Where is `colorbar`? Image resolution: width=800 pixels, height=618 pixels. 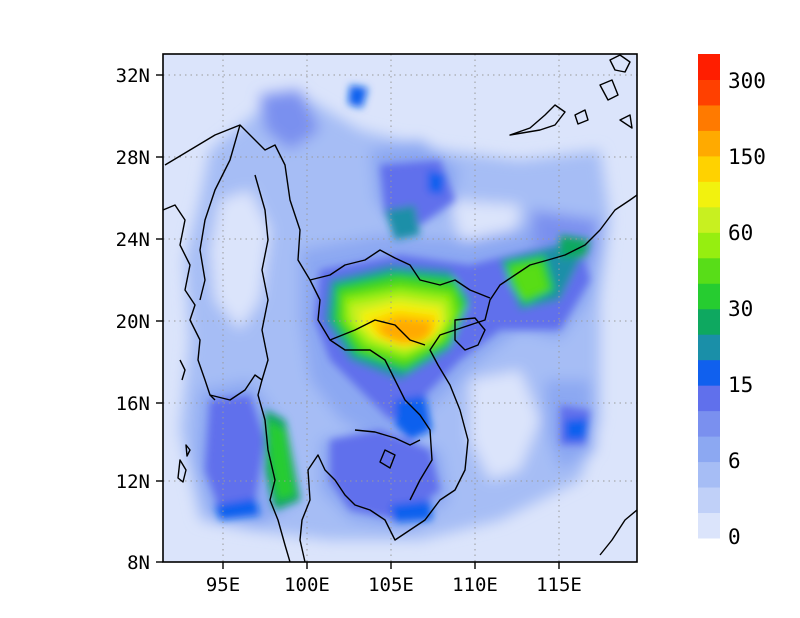 colorbar is located at coordinates (709, 296).